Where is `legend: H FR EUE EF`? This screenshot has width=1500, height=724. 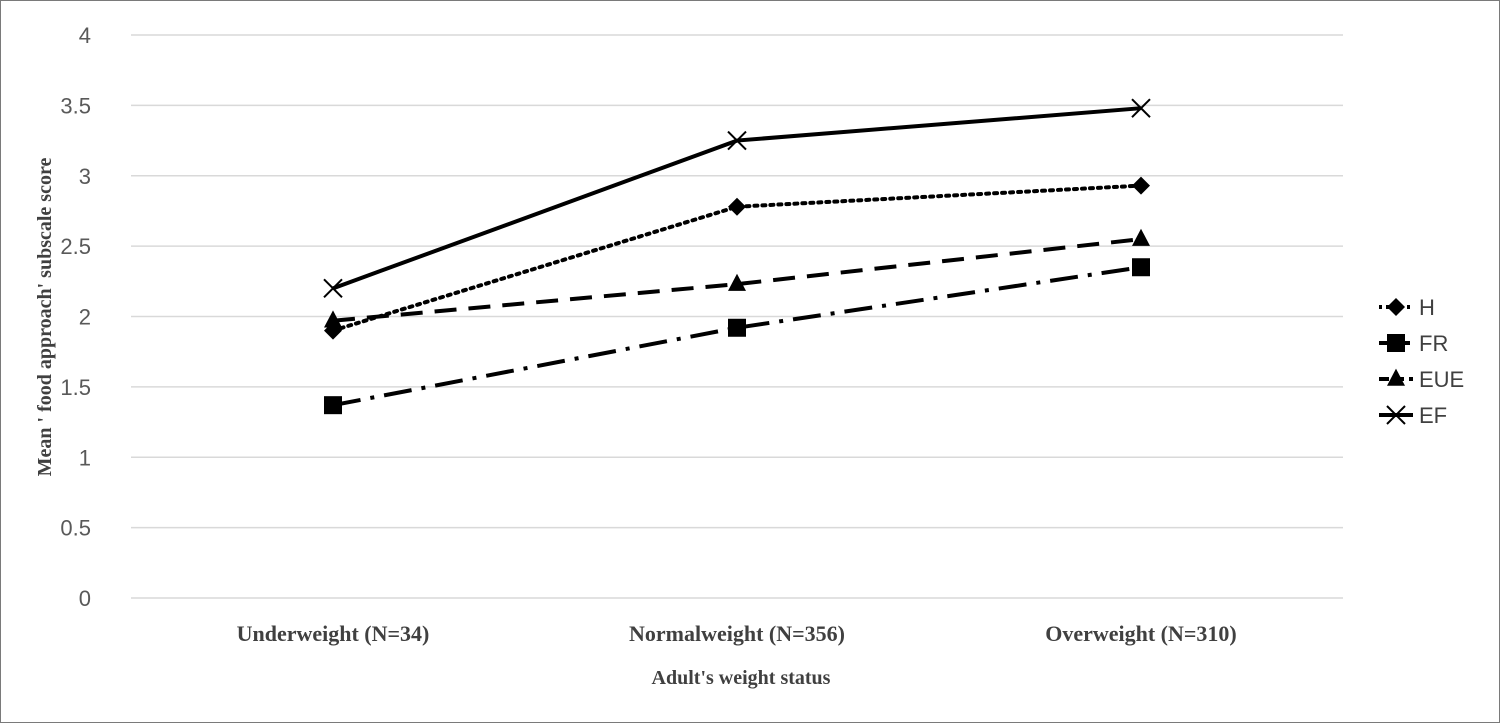 legend: H FR EUE EF is located at coordinates (1421, 361).